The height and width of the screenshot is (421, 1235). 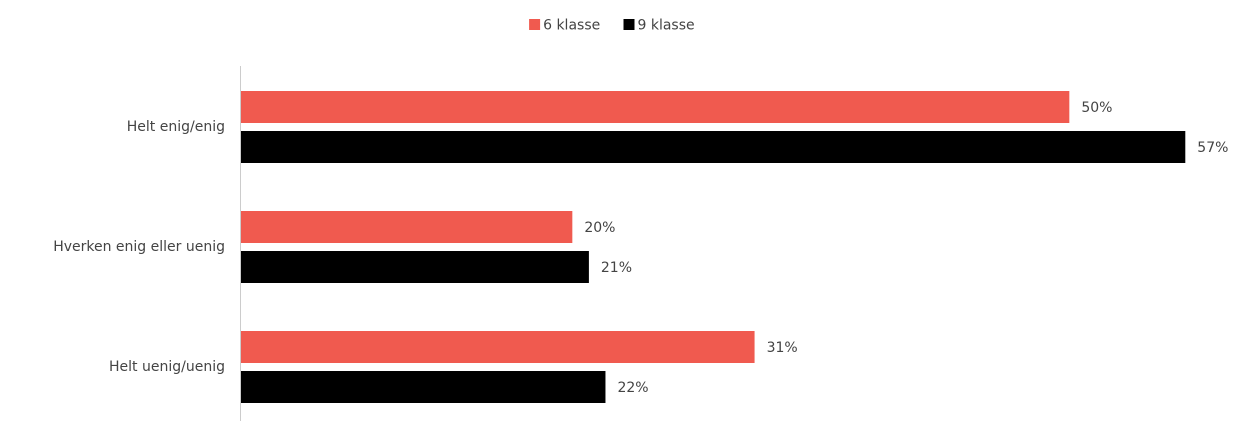 I want to click on value-label: 22%, so click(x=632, y=388).